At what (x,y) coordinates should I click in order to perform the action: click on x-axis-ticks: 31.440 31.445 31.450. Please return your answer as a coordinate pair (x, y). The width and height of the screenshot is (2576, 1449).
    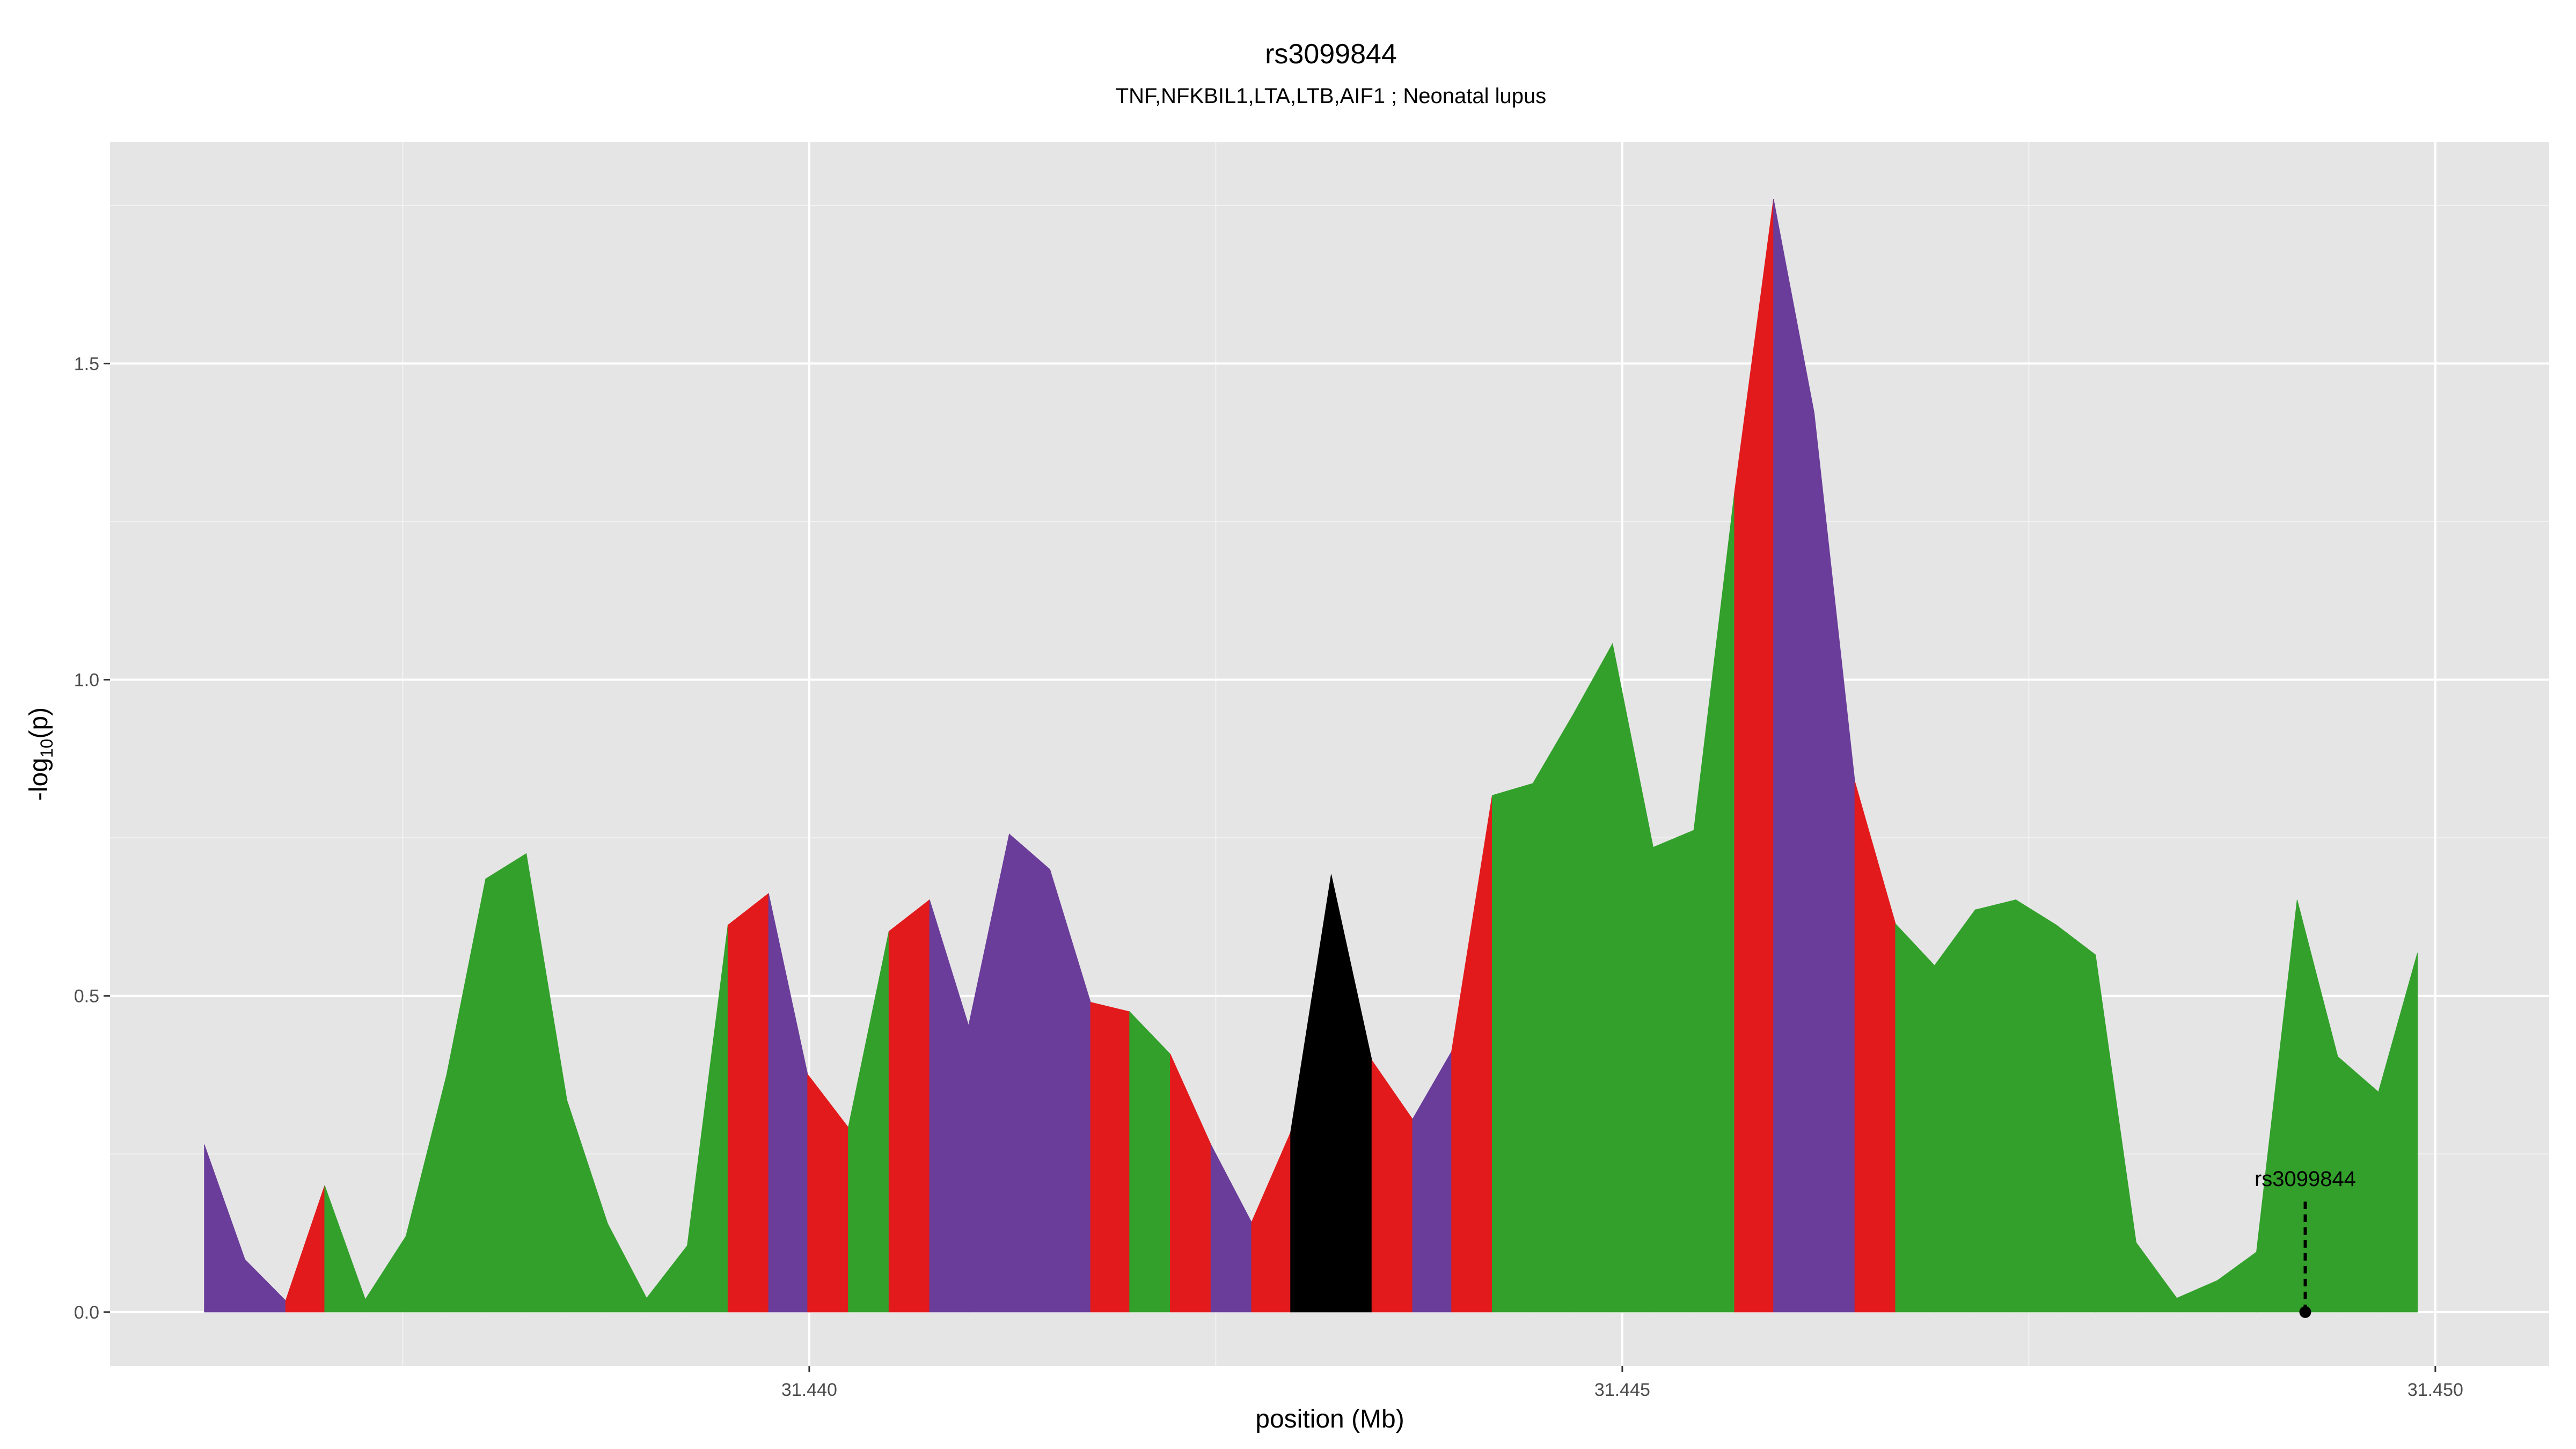
    Looking at the image, I should click on (1622, 1383).